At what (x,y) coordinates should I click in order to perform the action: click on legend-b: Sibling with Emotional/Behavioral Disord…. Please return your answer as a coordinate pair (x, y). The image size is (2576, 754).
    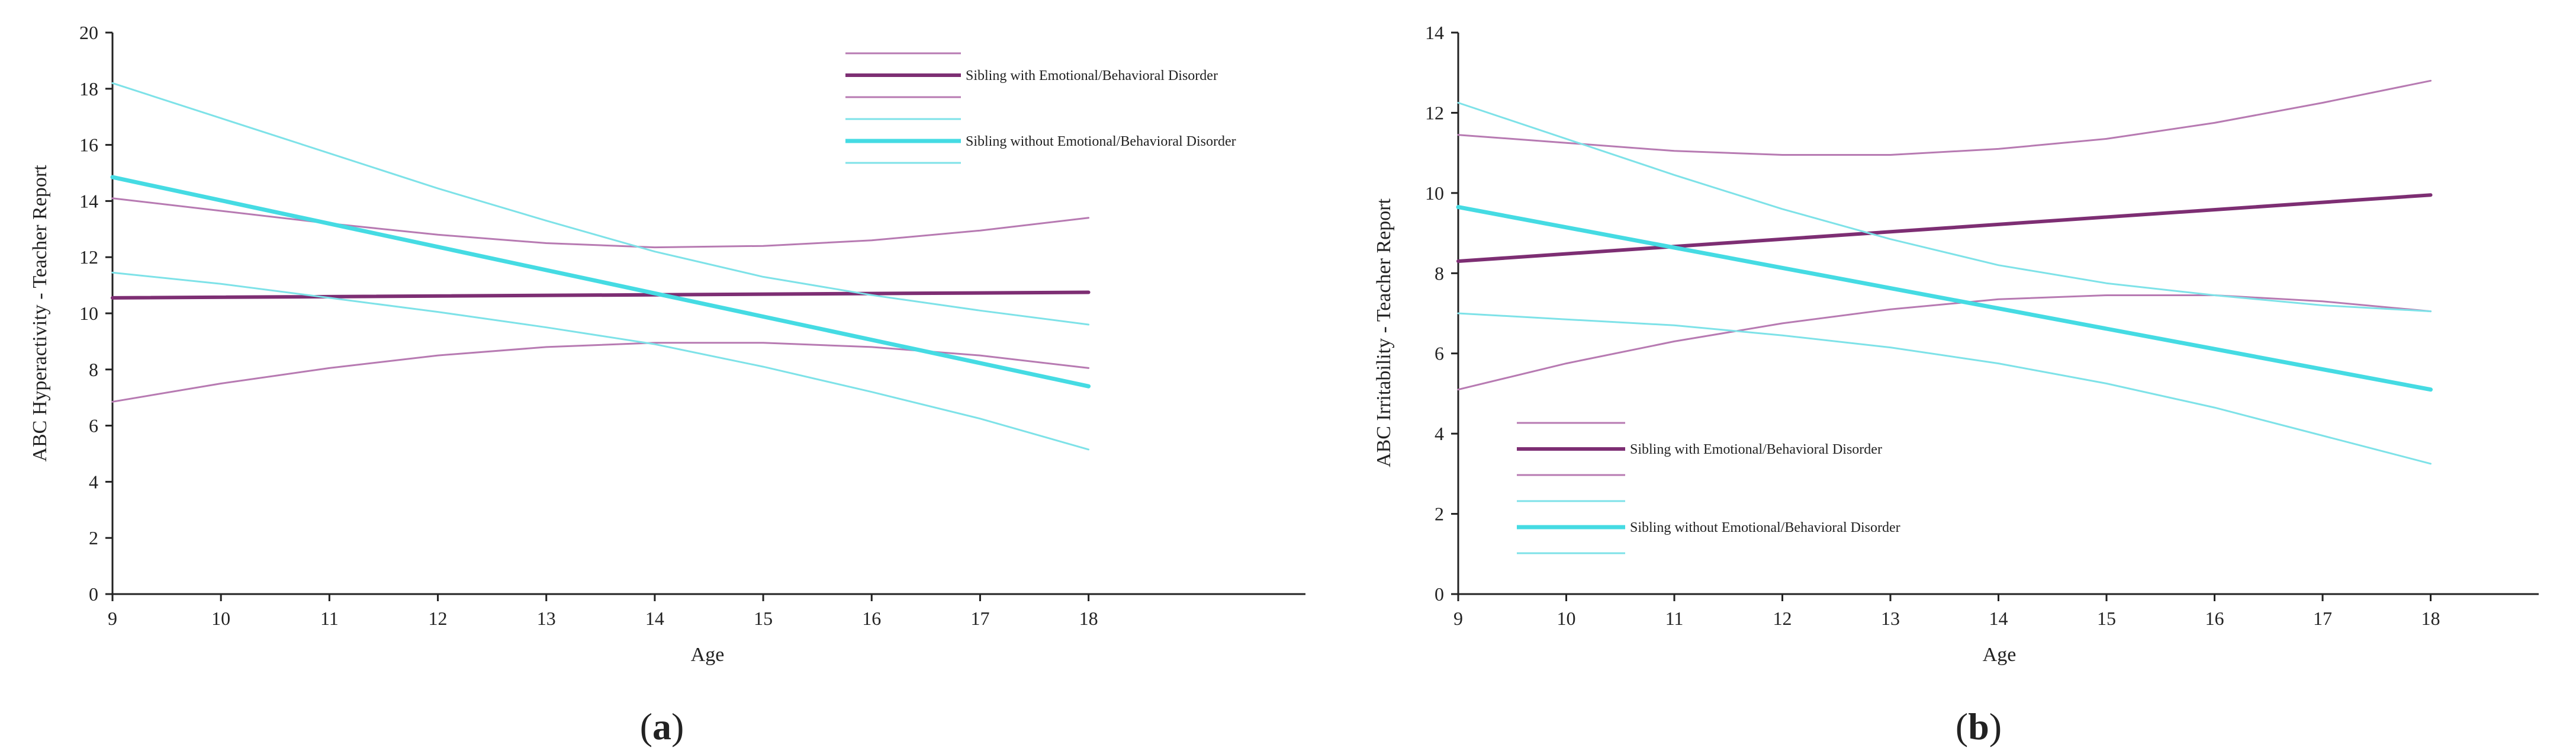
    Looking at the image, I should click on (1709, 488).